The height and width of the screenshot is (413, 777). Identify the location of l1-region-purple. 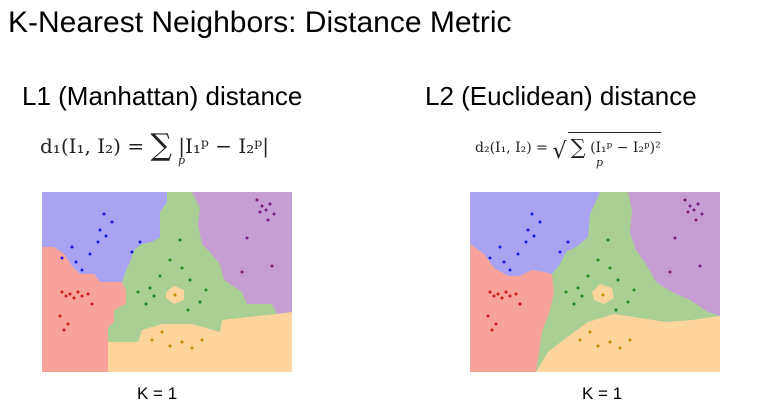
(242, 253).